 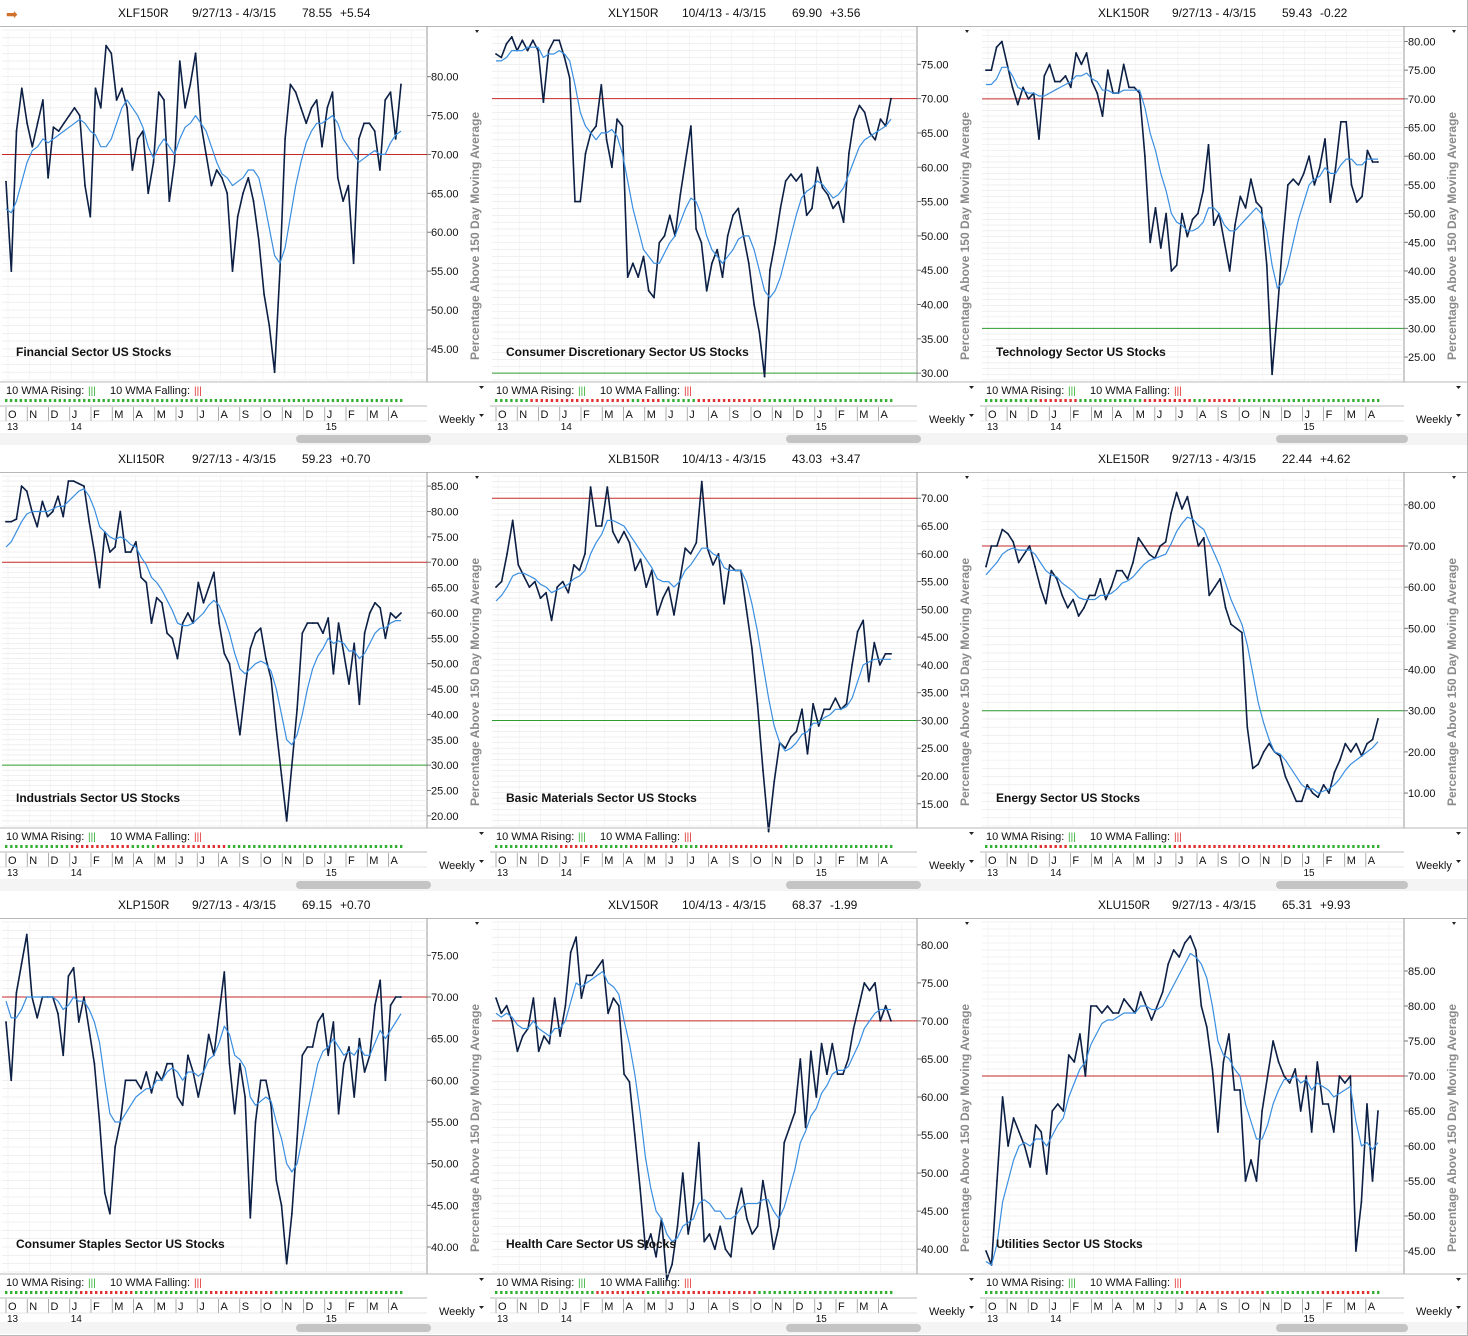 I want to click on month-axis: O N D J F M A M J J A S O N D J F M A13 14 15, so click(x=692, y=1312).